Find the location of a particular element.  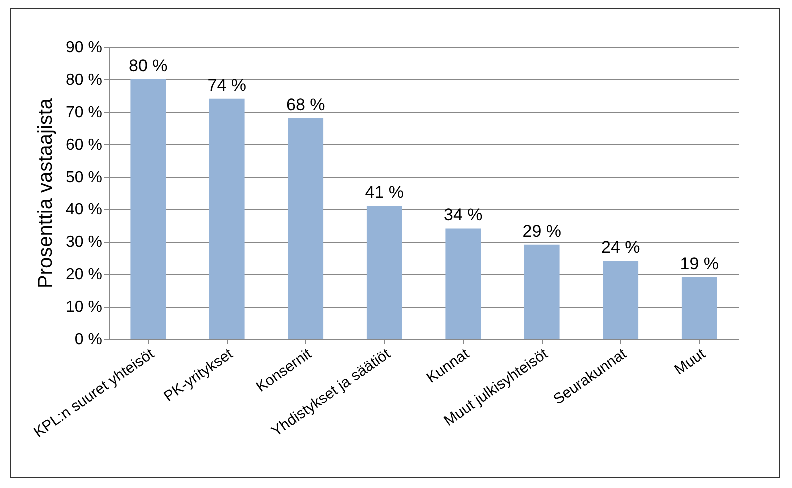

y-tick-label: 60 % is located at coordinates (84, 145).